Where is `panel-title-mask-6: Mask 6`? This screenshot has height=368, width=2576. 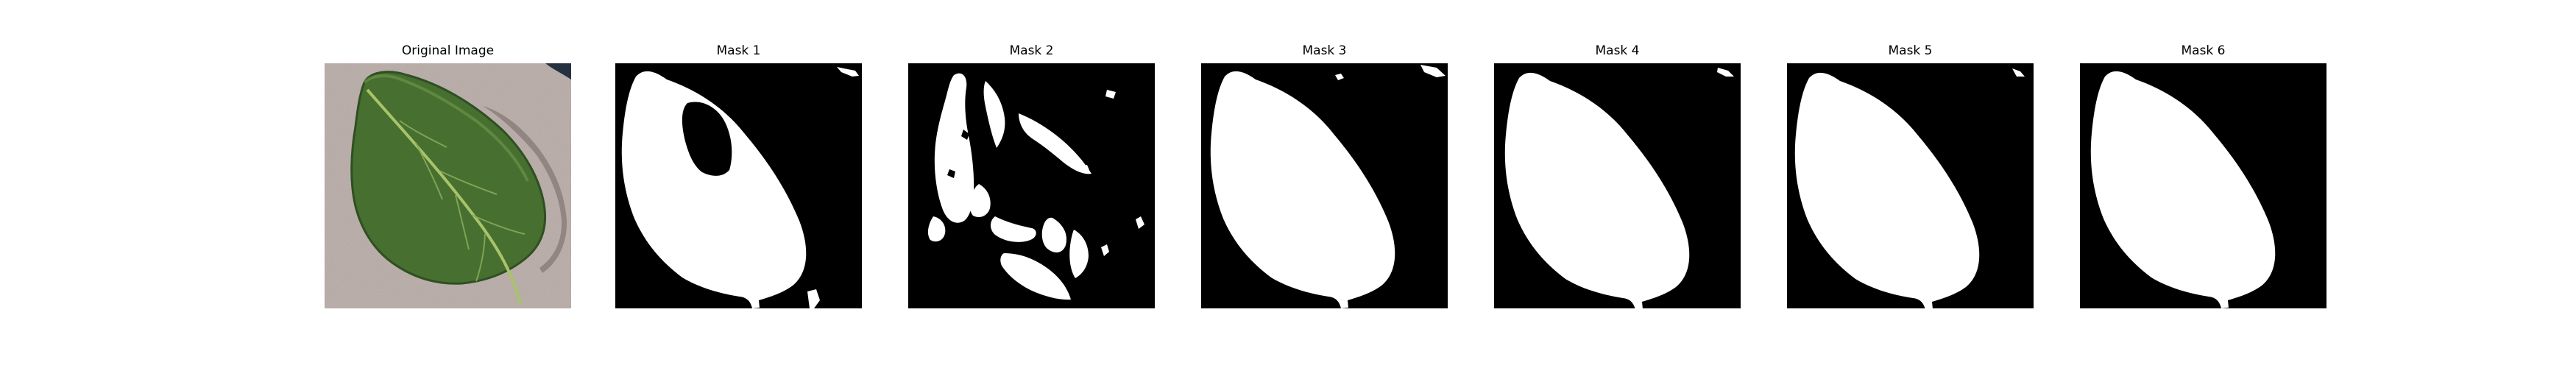 panel-title-mask-6: Mask 6 is located at coordinates (2203, 50).